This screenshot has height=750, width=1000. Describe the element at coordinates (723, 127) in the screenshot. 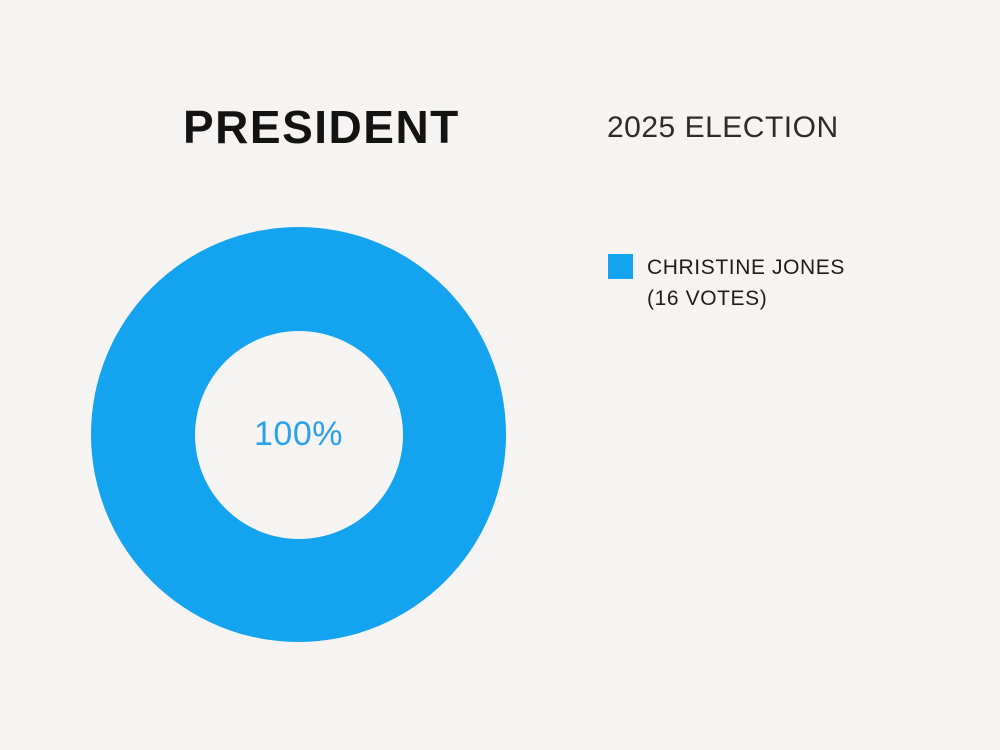

I see `page-subtitle: 2025 ELECTION` at that location.